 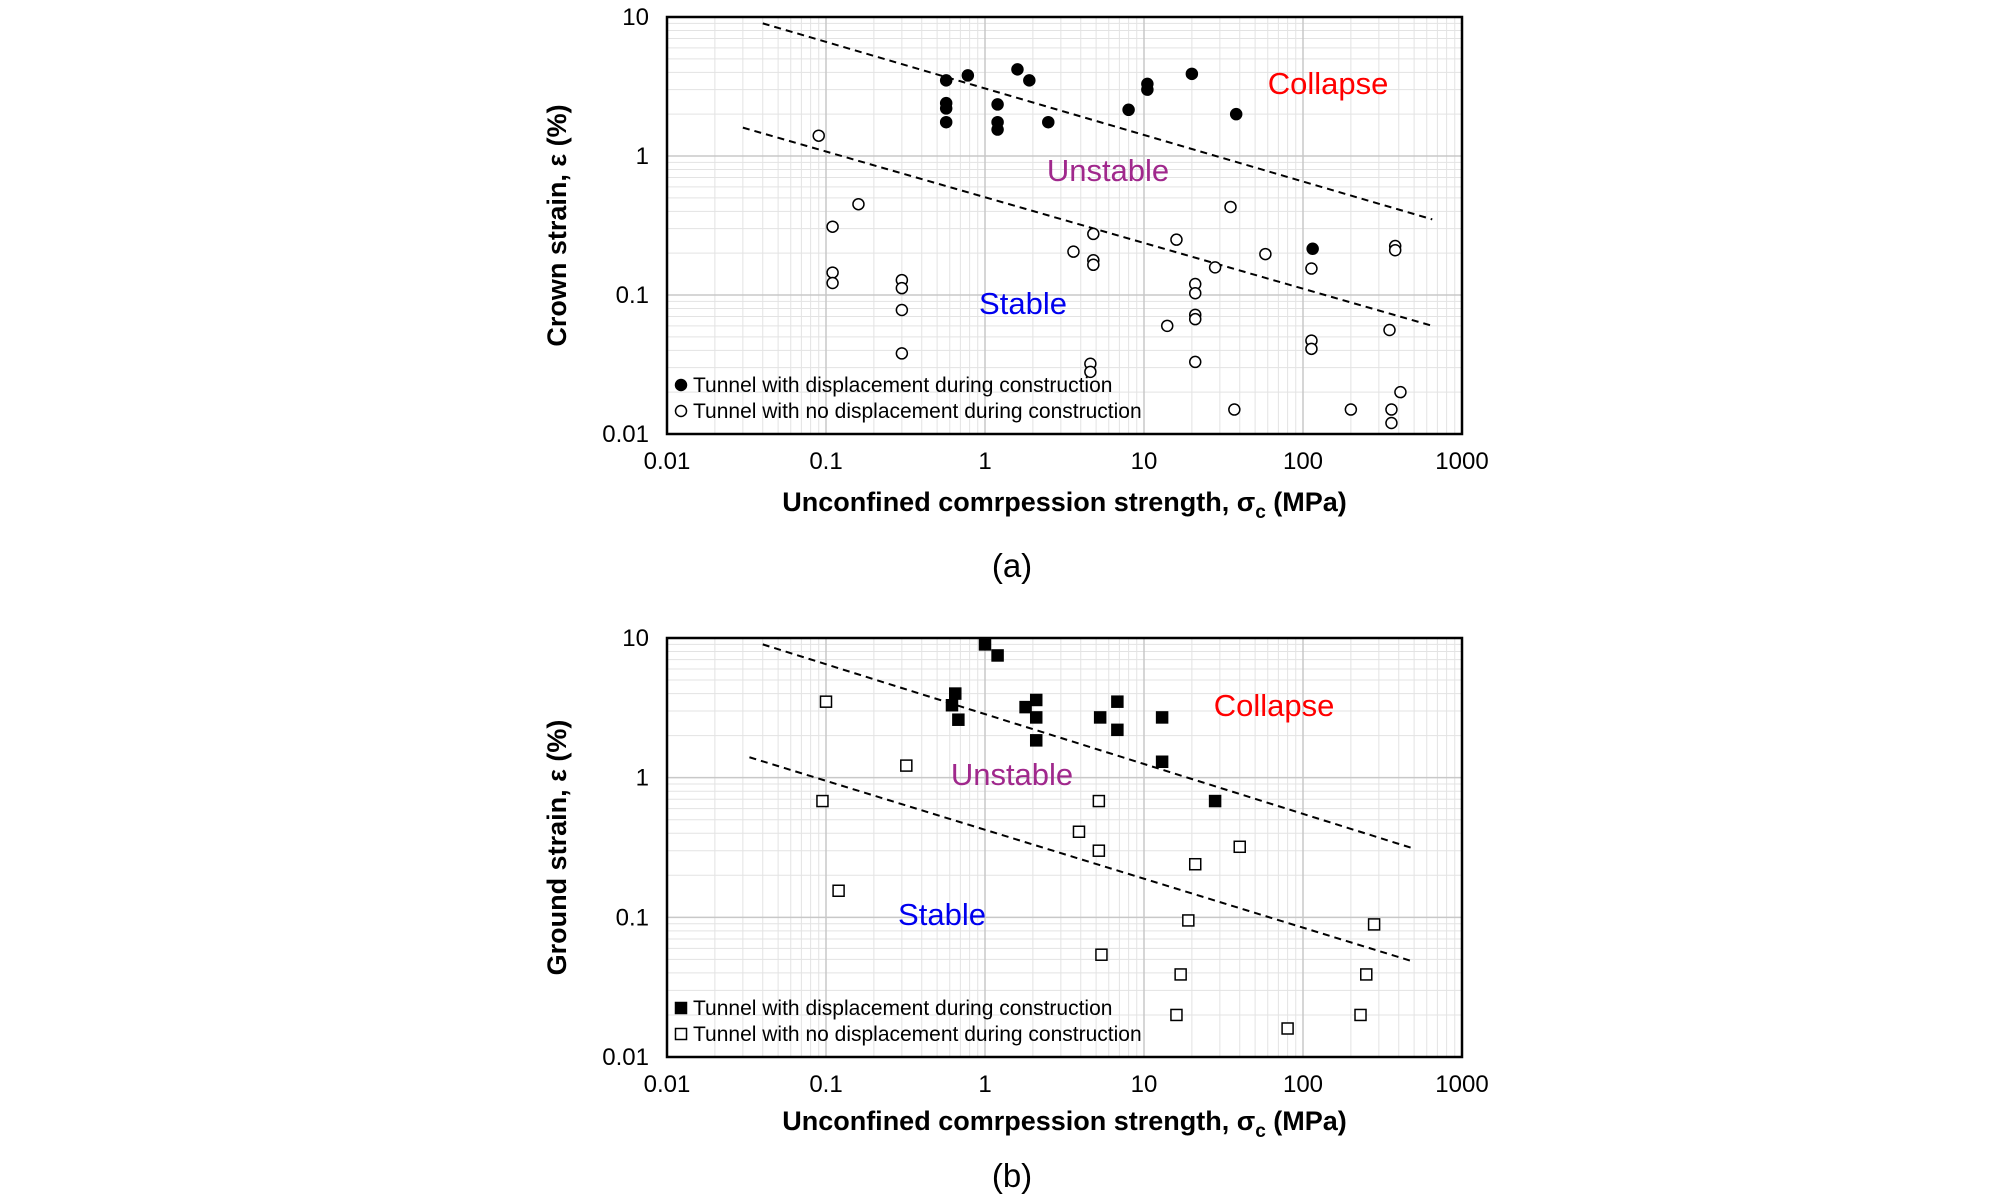 What do you see at coordinates (635, 638) in the screenshot?
I see `y-tick-label: 10` at bounding box center [635, 638].